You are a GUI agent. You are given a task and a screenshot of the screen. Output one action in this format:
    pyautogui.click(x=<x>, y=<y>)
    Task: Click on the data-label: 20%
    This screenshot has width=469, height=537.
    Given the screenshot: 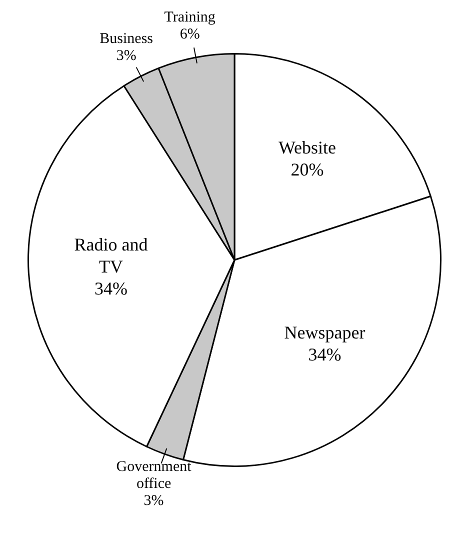 What is the action you would take?
    pyautogui.click(x=307, y=170)
    